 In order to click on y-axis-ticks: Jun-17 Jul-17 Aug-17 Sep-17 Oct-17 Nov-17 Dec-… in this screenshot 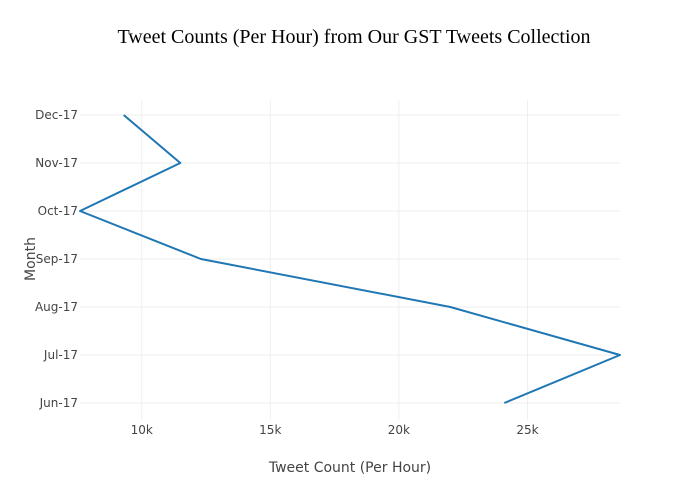, I will do `click(56, 259)`.